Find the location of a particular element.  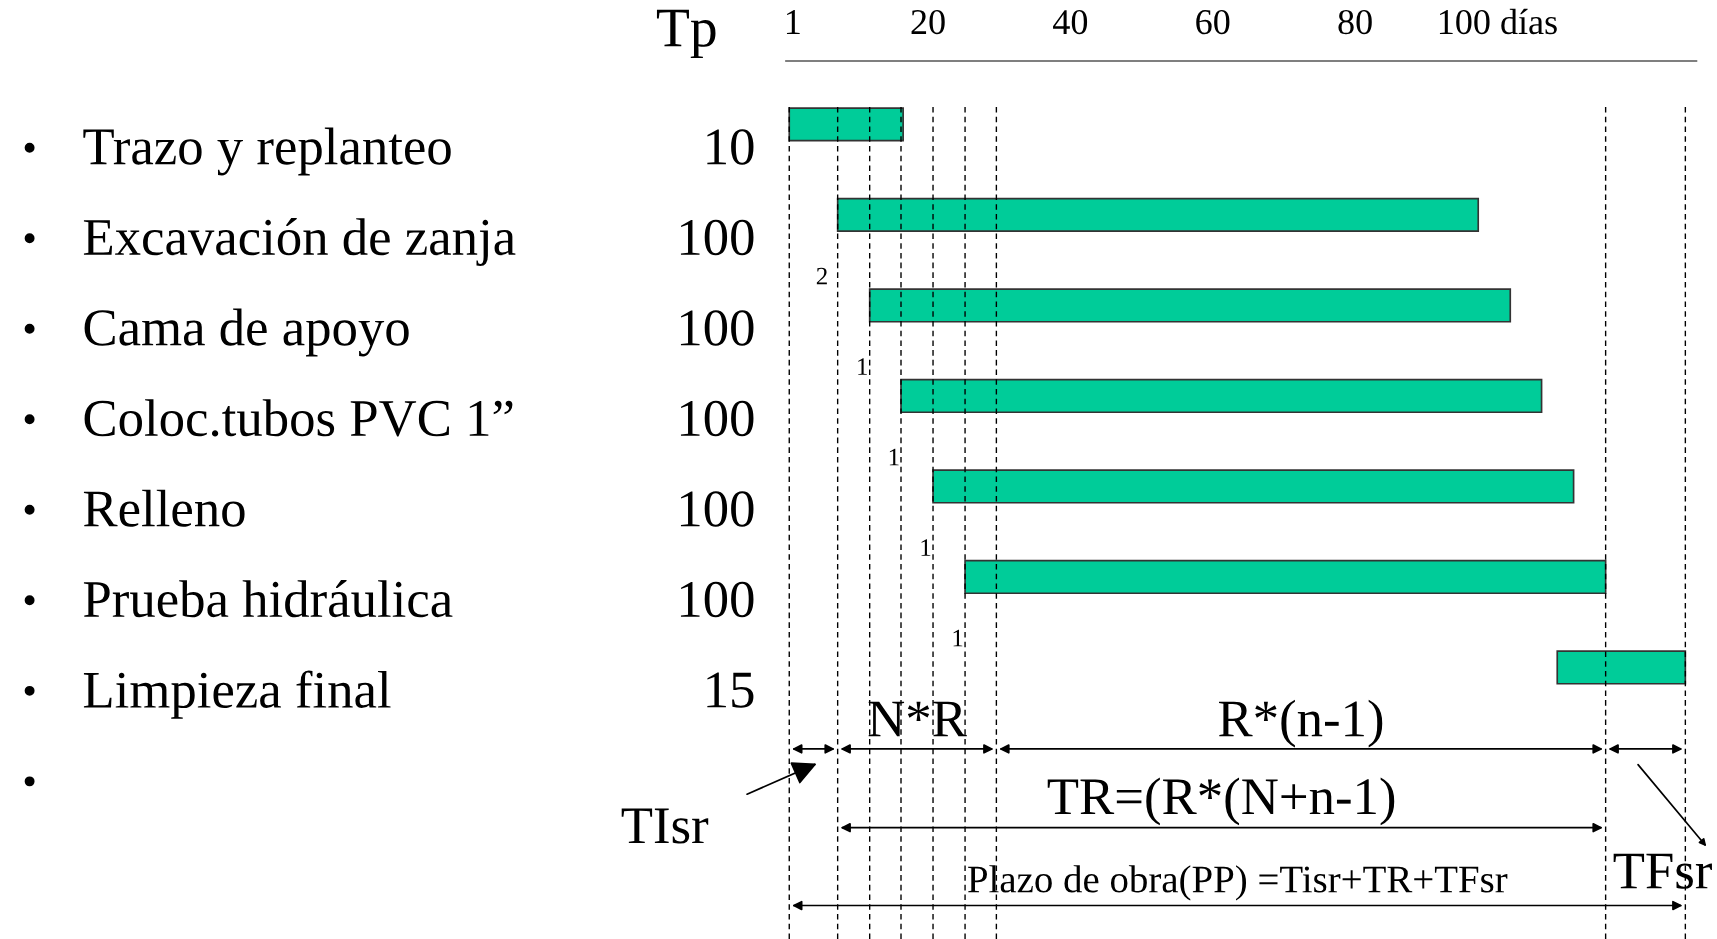

y-tick-label: Limpieza final is located at coordinates (237, 694).